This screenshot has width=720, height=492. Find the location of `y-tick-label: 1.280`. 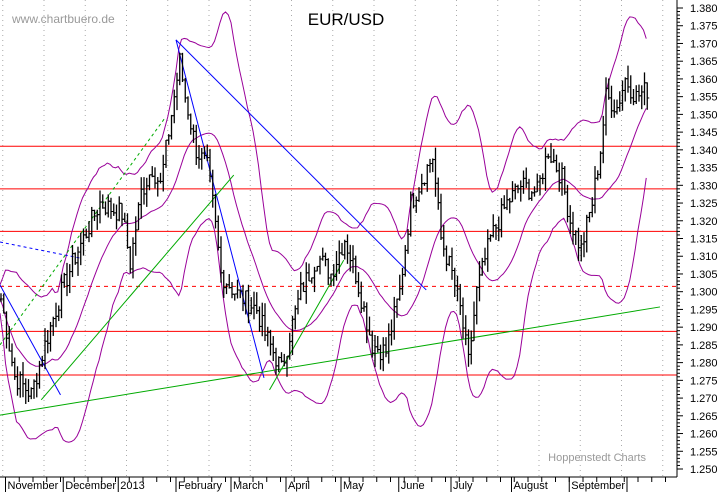

y-tick-label: 1.280 is located at coordinates (704, 364).